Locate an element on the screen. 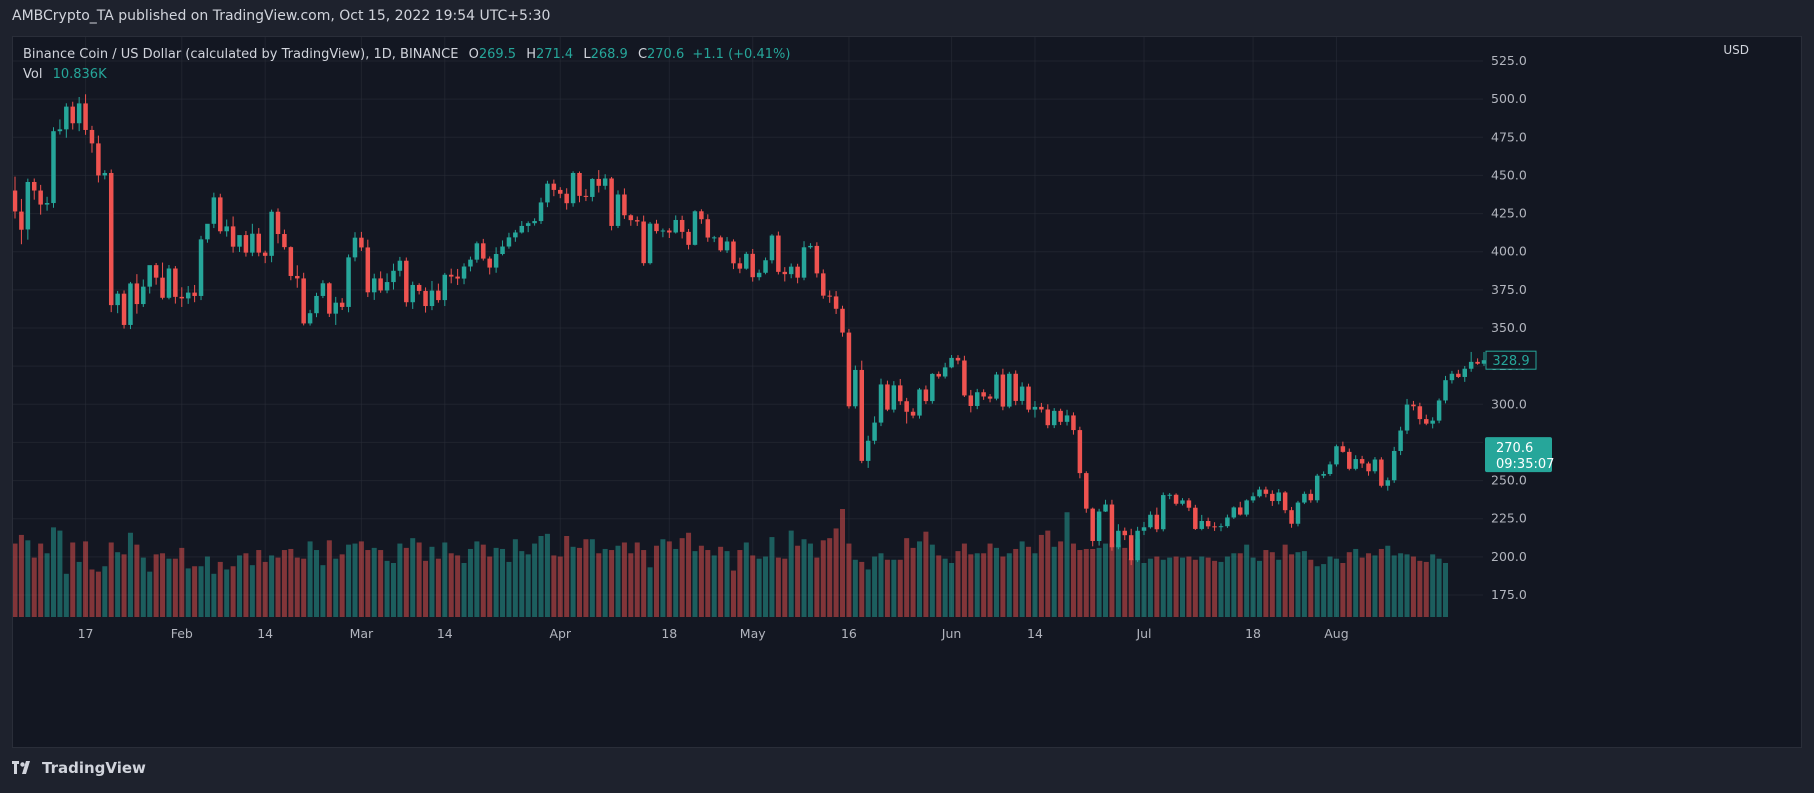 Image resolution: width=1814 pixels, height=793 pixels. price-tick-label: 350.0 is located at coordinates (1509, 327).